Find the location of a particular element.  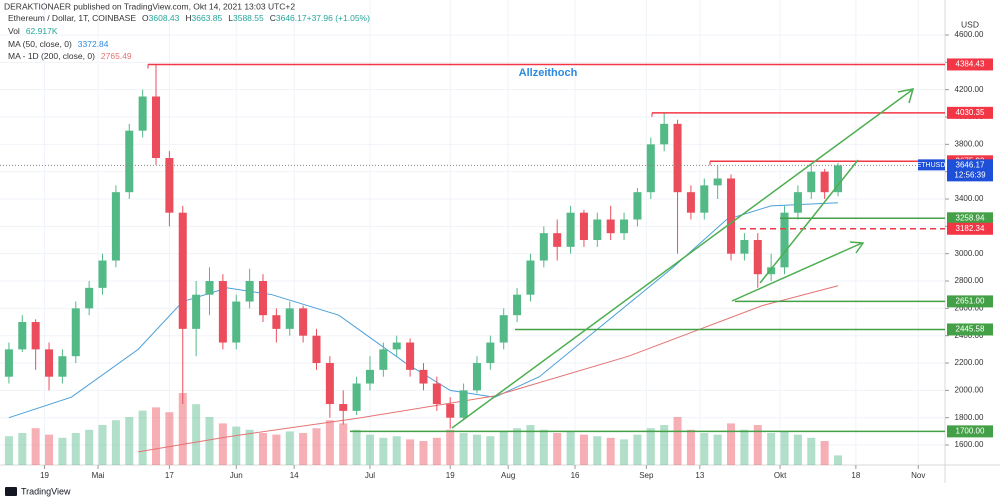

ma50-label: MA (50, close, 0) is located at coordinates (40, 44).